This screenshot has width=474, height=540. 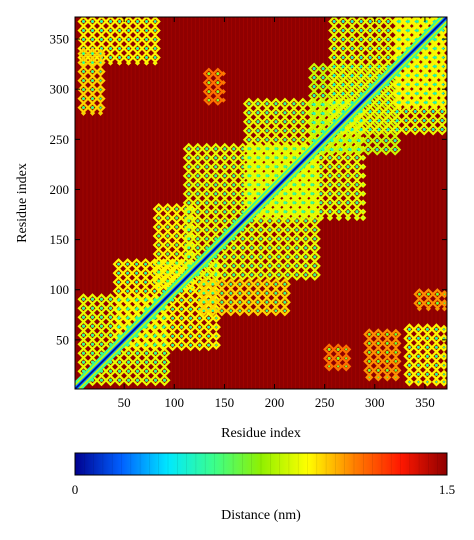 I want to click on x-axis-label: Residue index, so click(x=261, y=433).